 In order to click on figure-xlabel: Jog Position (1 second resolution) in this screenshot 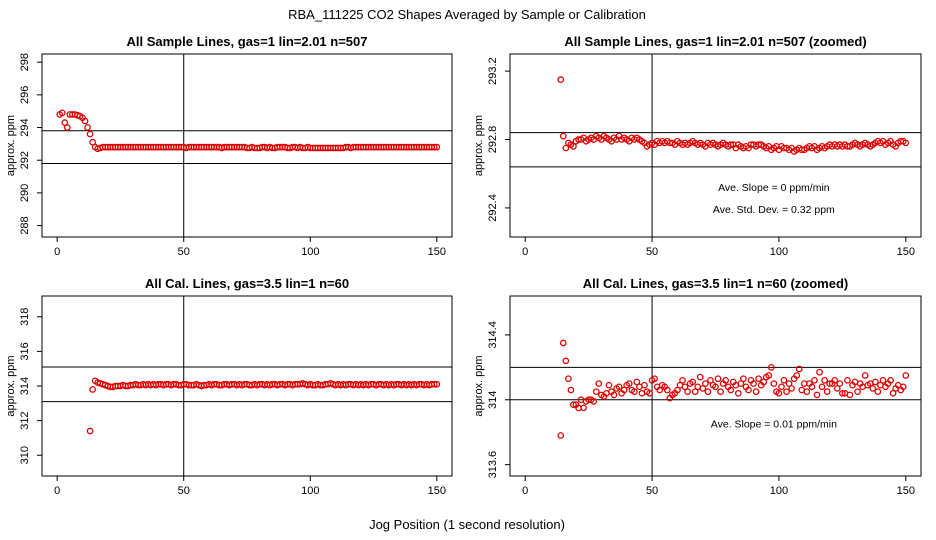, I will do `click(467, 524)`.